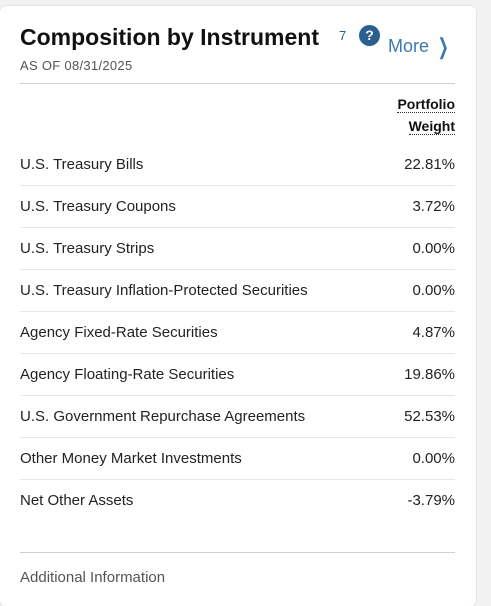 The height and width of the screenshot is (606, 491). I want to click on header-line-2: Weight, so click(431, 126).